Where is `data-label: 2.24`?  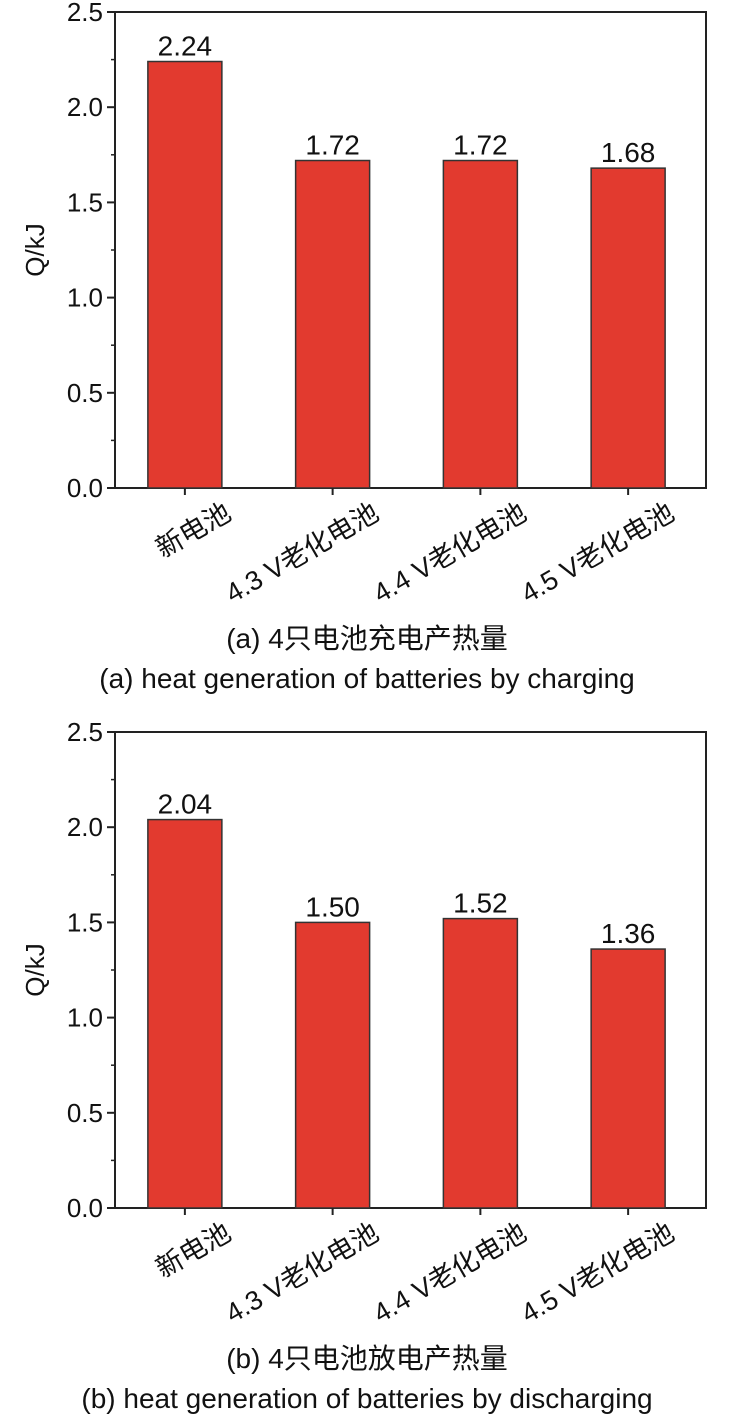 data-label: 2.24 is located at coordinates (185, 46).